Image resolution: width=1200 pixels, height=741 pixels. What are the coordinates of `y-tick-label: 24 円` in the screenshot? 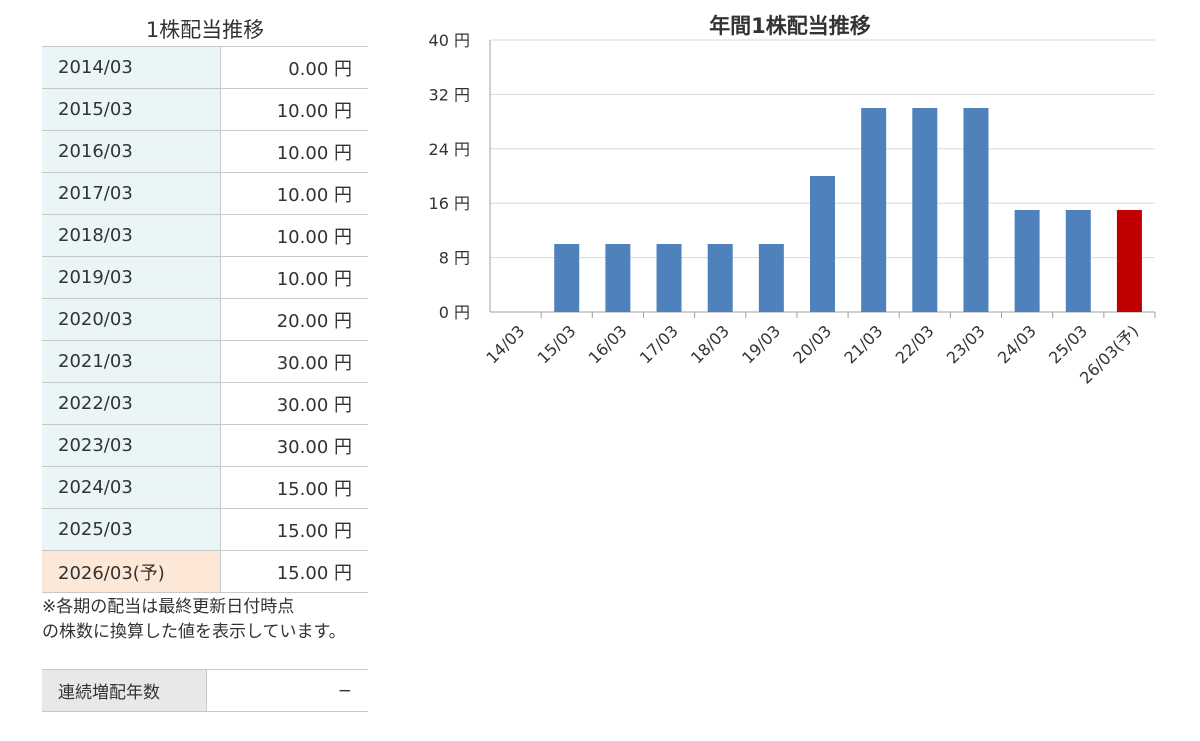 It's located at (449, 149).